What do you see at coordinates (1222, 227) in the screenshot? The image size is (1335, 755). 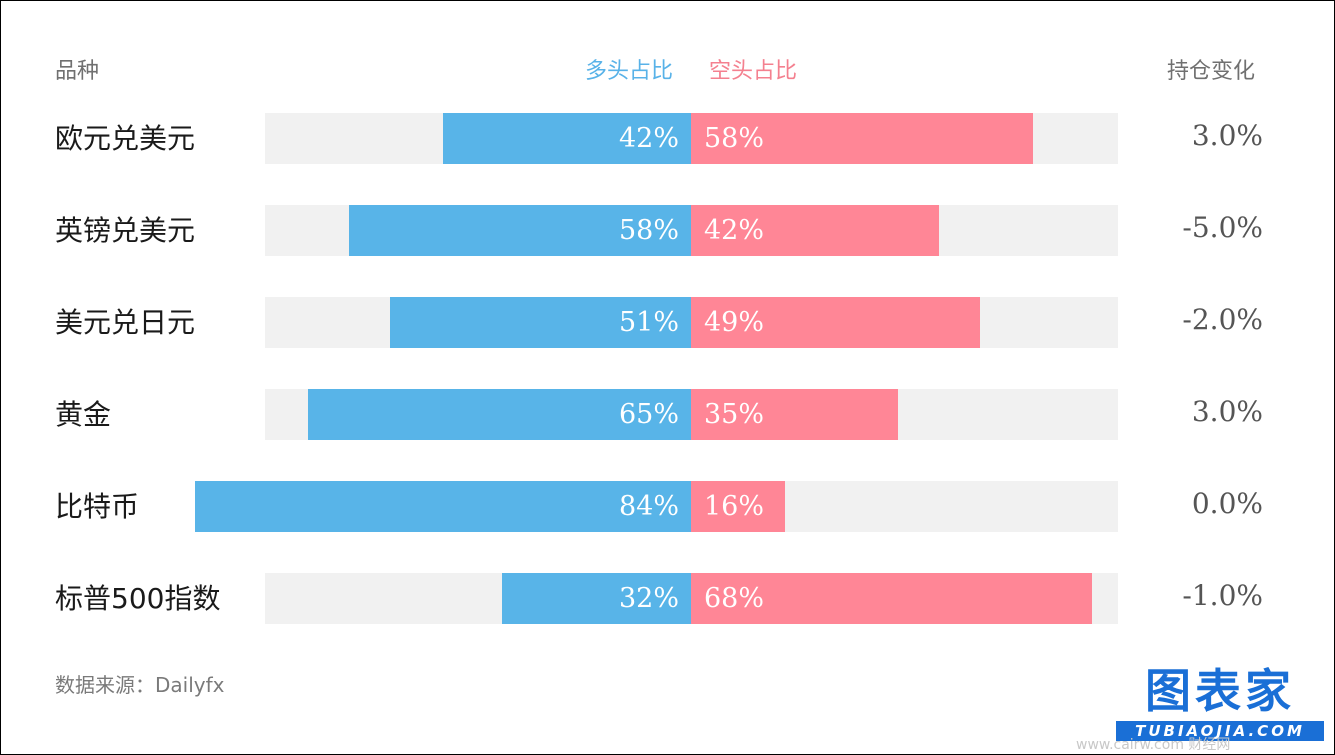 I see `position-change-value: -5.0%` at bounding box center [1222, 227].